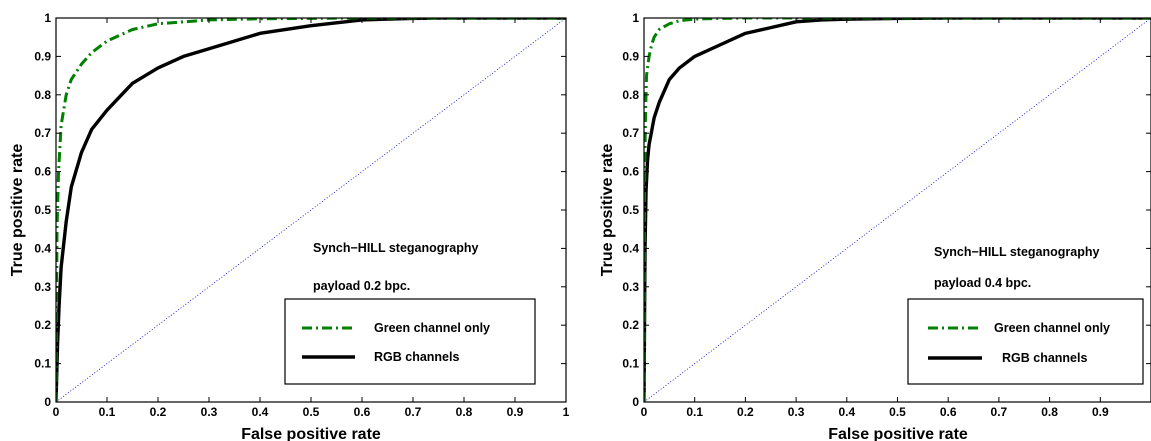 The height and width of the screenshot is (441, 1151). What do you see at coordinates (566, 412) in the screenshot?
I see `x-tick-label: 1` at bounding box center [566, 412].